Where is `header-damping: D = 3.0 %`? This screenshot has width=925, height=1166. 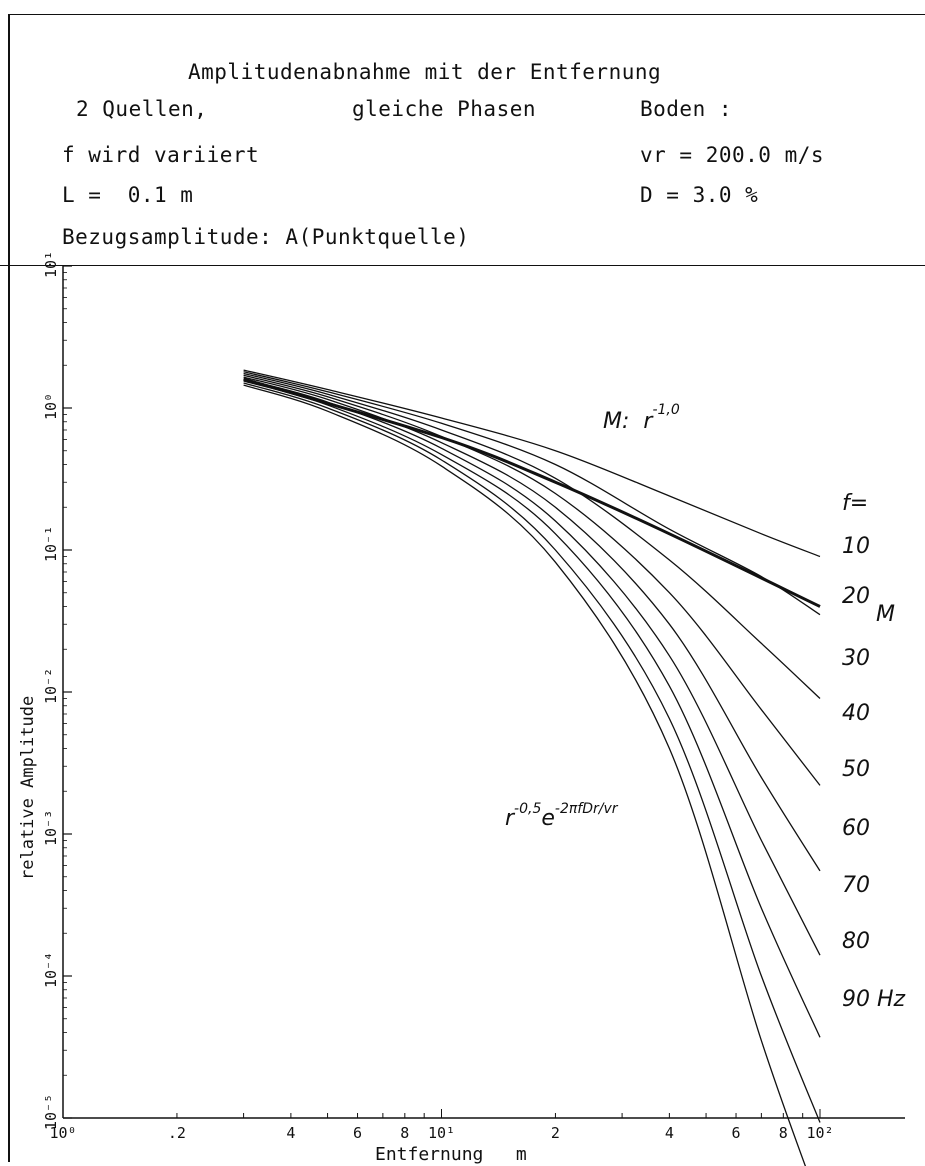 header-damping: D = 3.0 % is located at coordinates (699, 195).